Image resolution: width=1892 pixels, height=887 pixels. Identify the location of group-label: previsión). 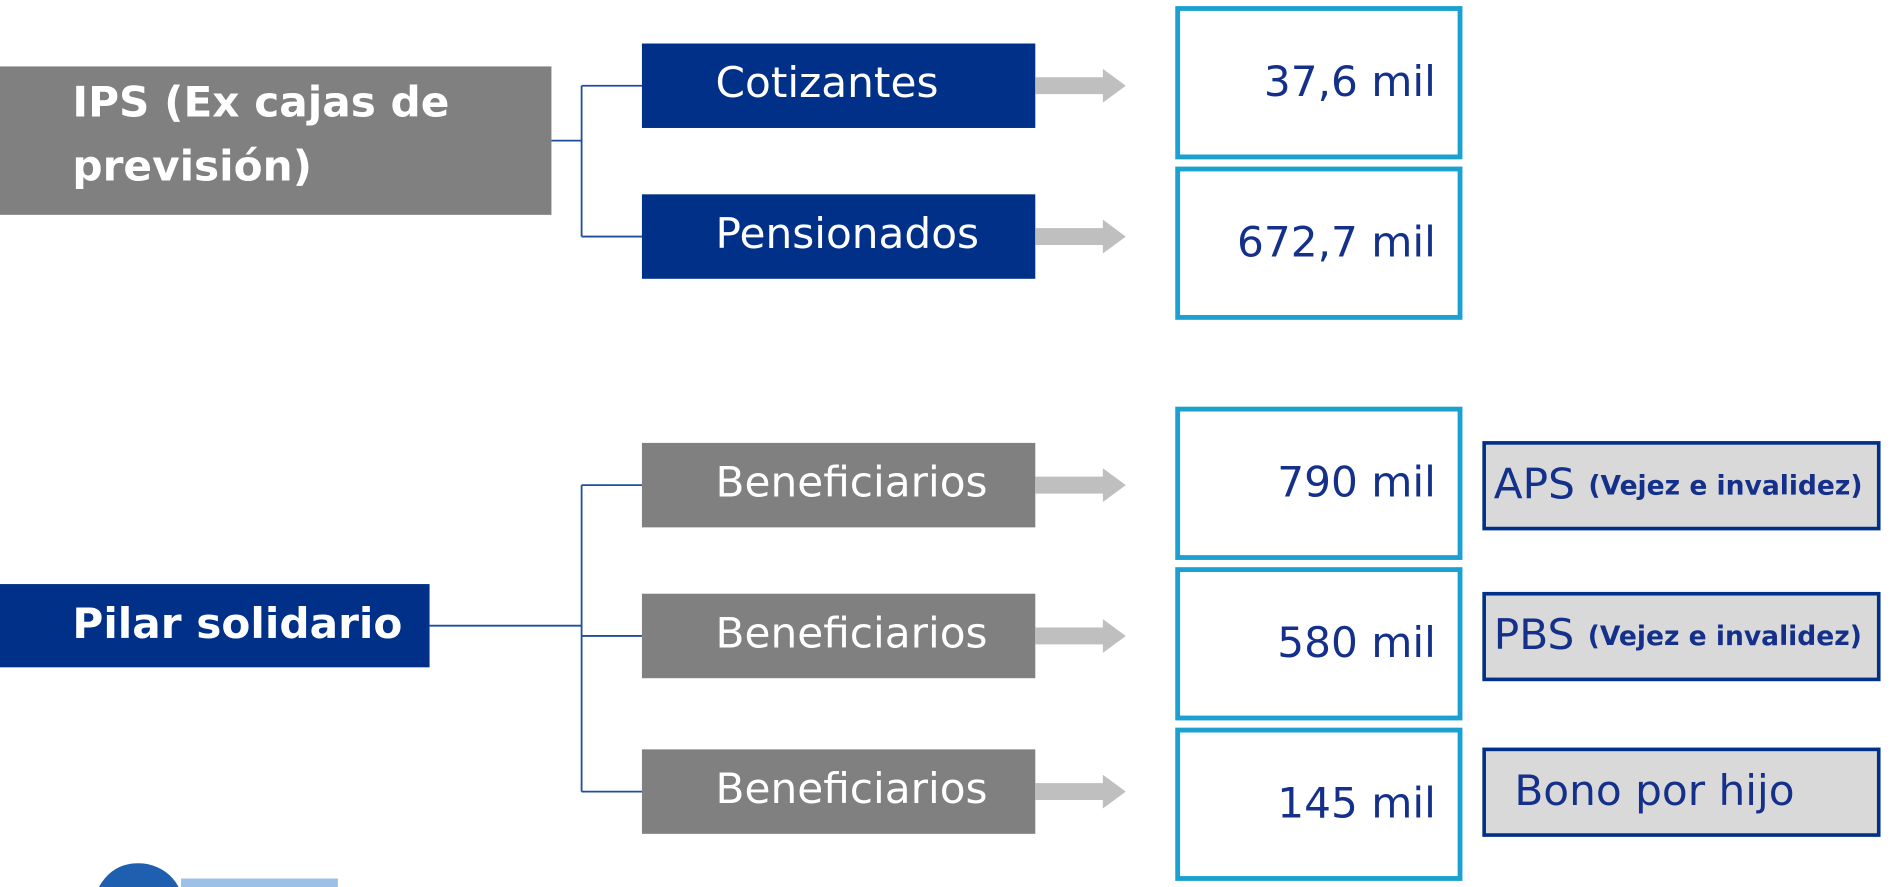
(192, 165).